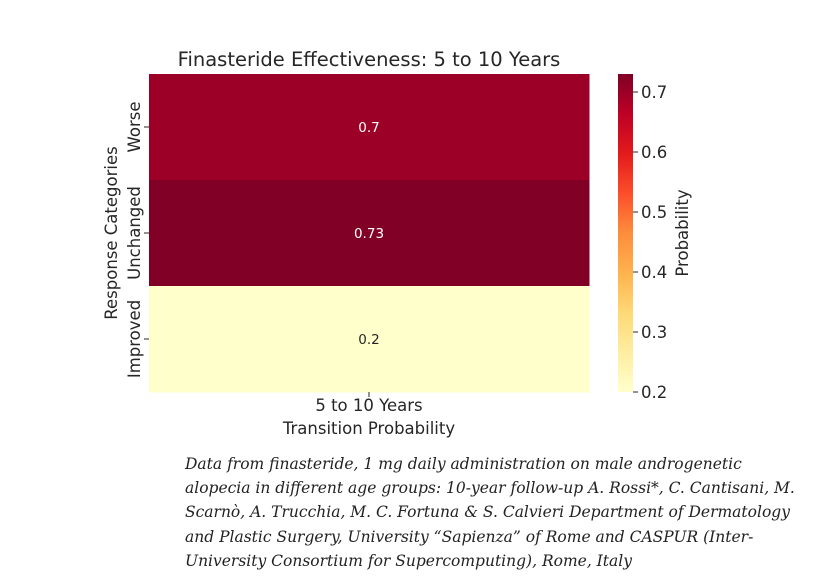 The height and width of the screenshot is (576, 825). Describe the element at coordinates (654, 212) in the screenshot. I see `colorbar-tick-label: 0.5` at that location.